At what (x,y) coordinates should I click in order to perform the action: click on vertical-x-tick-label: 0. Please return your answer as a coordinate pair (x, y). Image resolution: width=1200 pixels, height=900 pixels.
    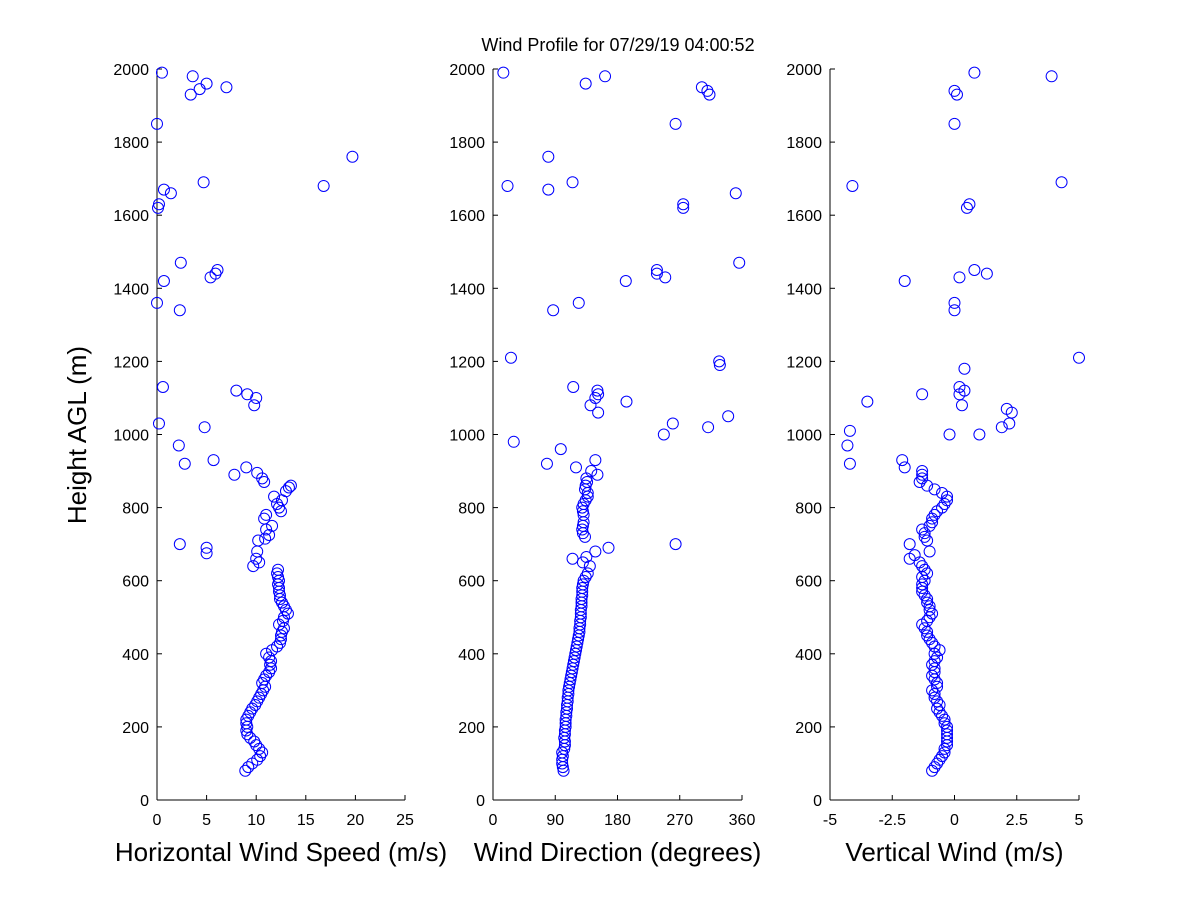
    Looking at the image, I should click on (954, 820).